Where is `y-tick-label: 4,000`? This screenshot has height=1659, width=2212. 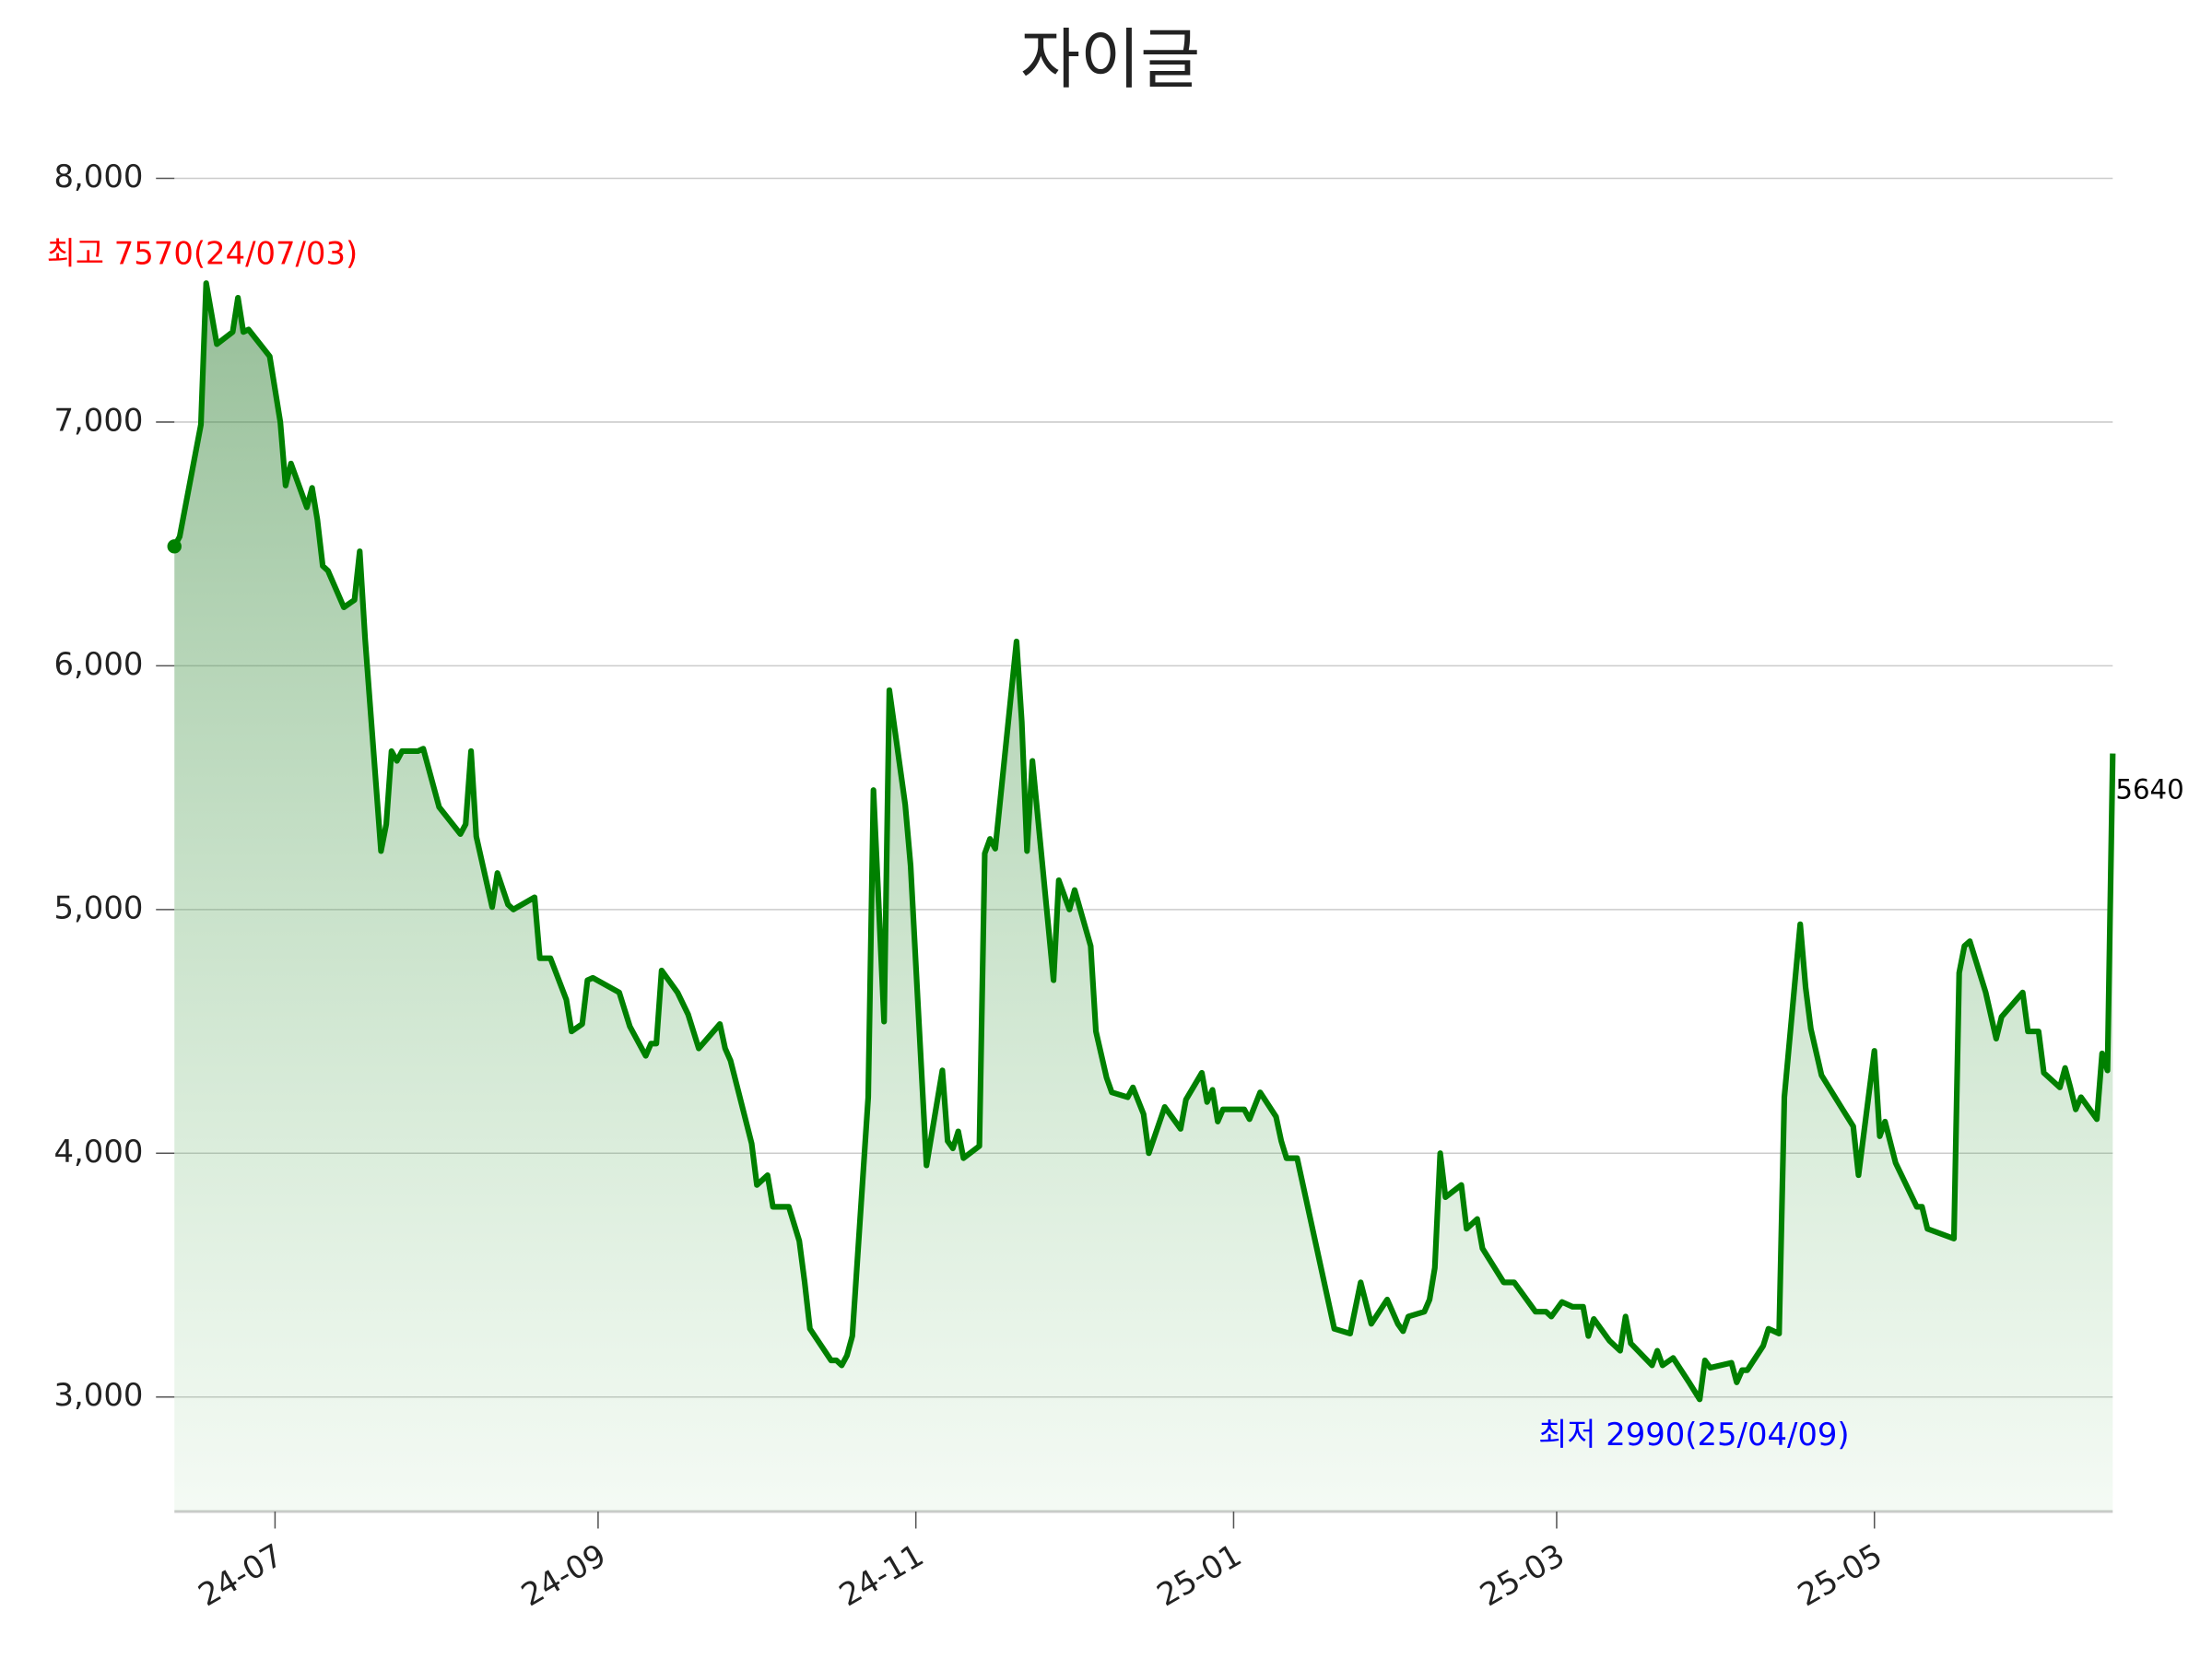 y-tick-label: 4,000 is located at coordinates (99, 1152).